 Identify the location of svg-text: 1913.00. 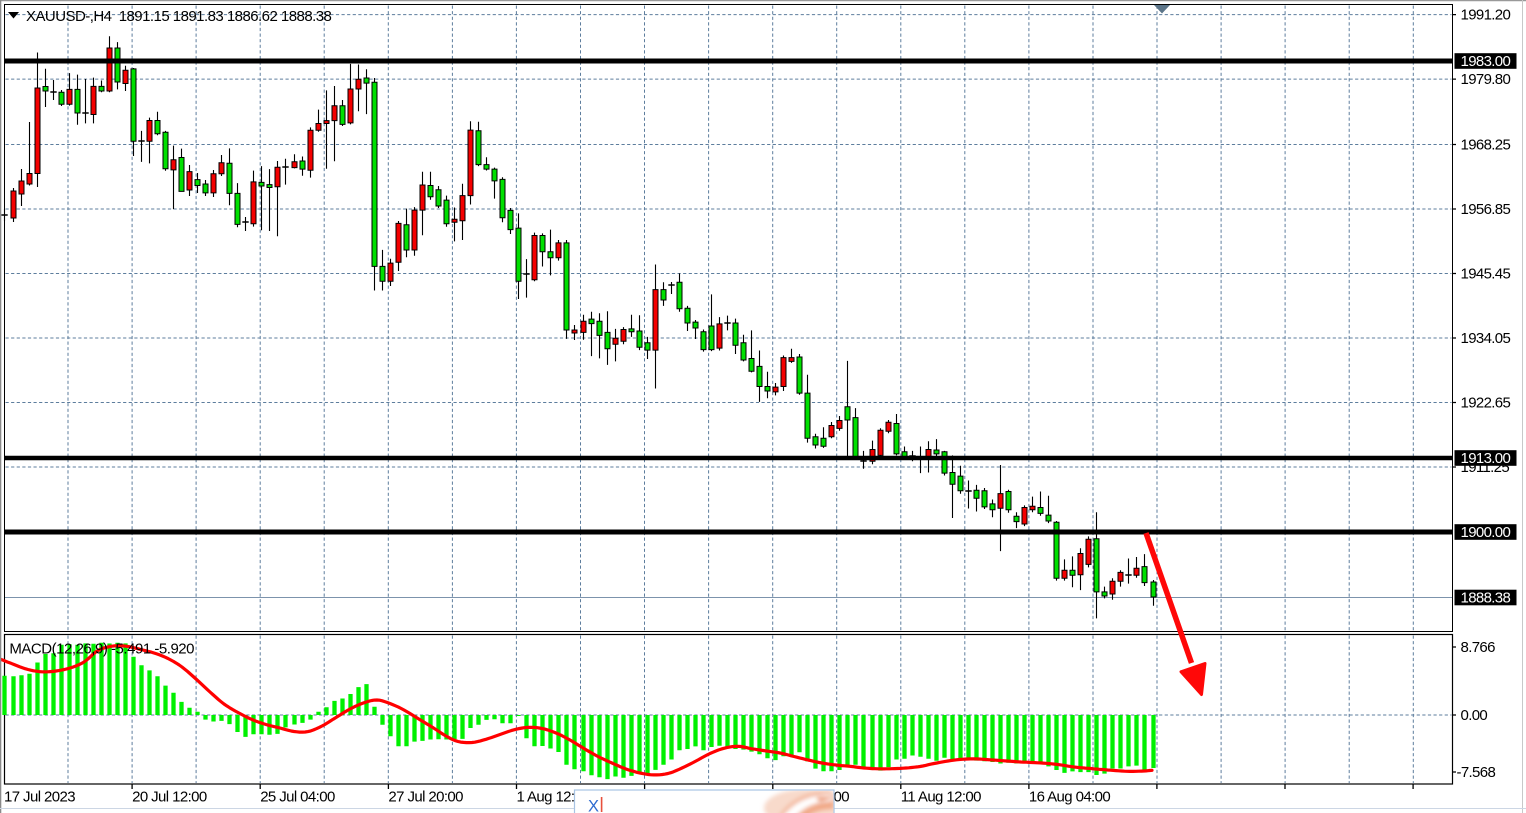
(1486, 458).